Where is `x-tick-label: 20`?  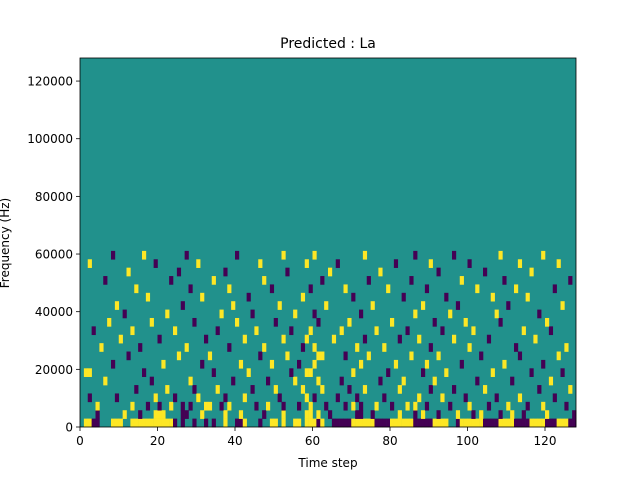 x-tick-label: 20 is located at coordinates (157, 441).